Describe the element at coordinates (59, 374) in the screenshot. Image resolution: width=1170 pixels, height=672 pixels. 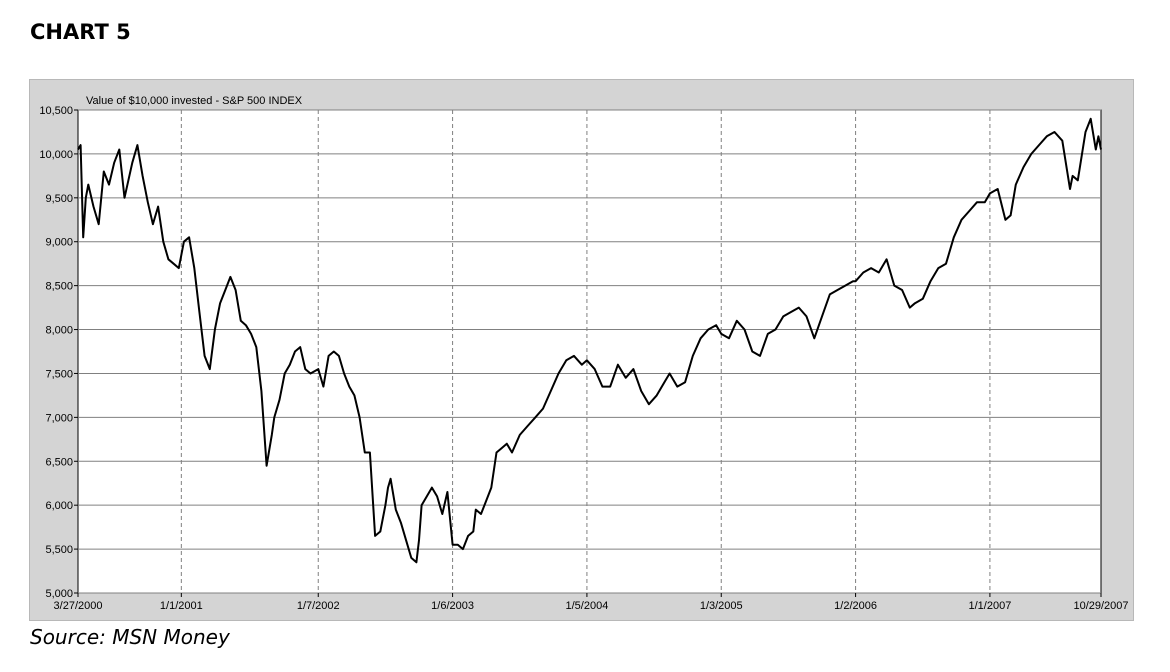
I see `y-tick-label: 7,500` at that location.